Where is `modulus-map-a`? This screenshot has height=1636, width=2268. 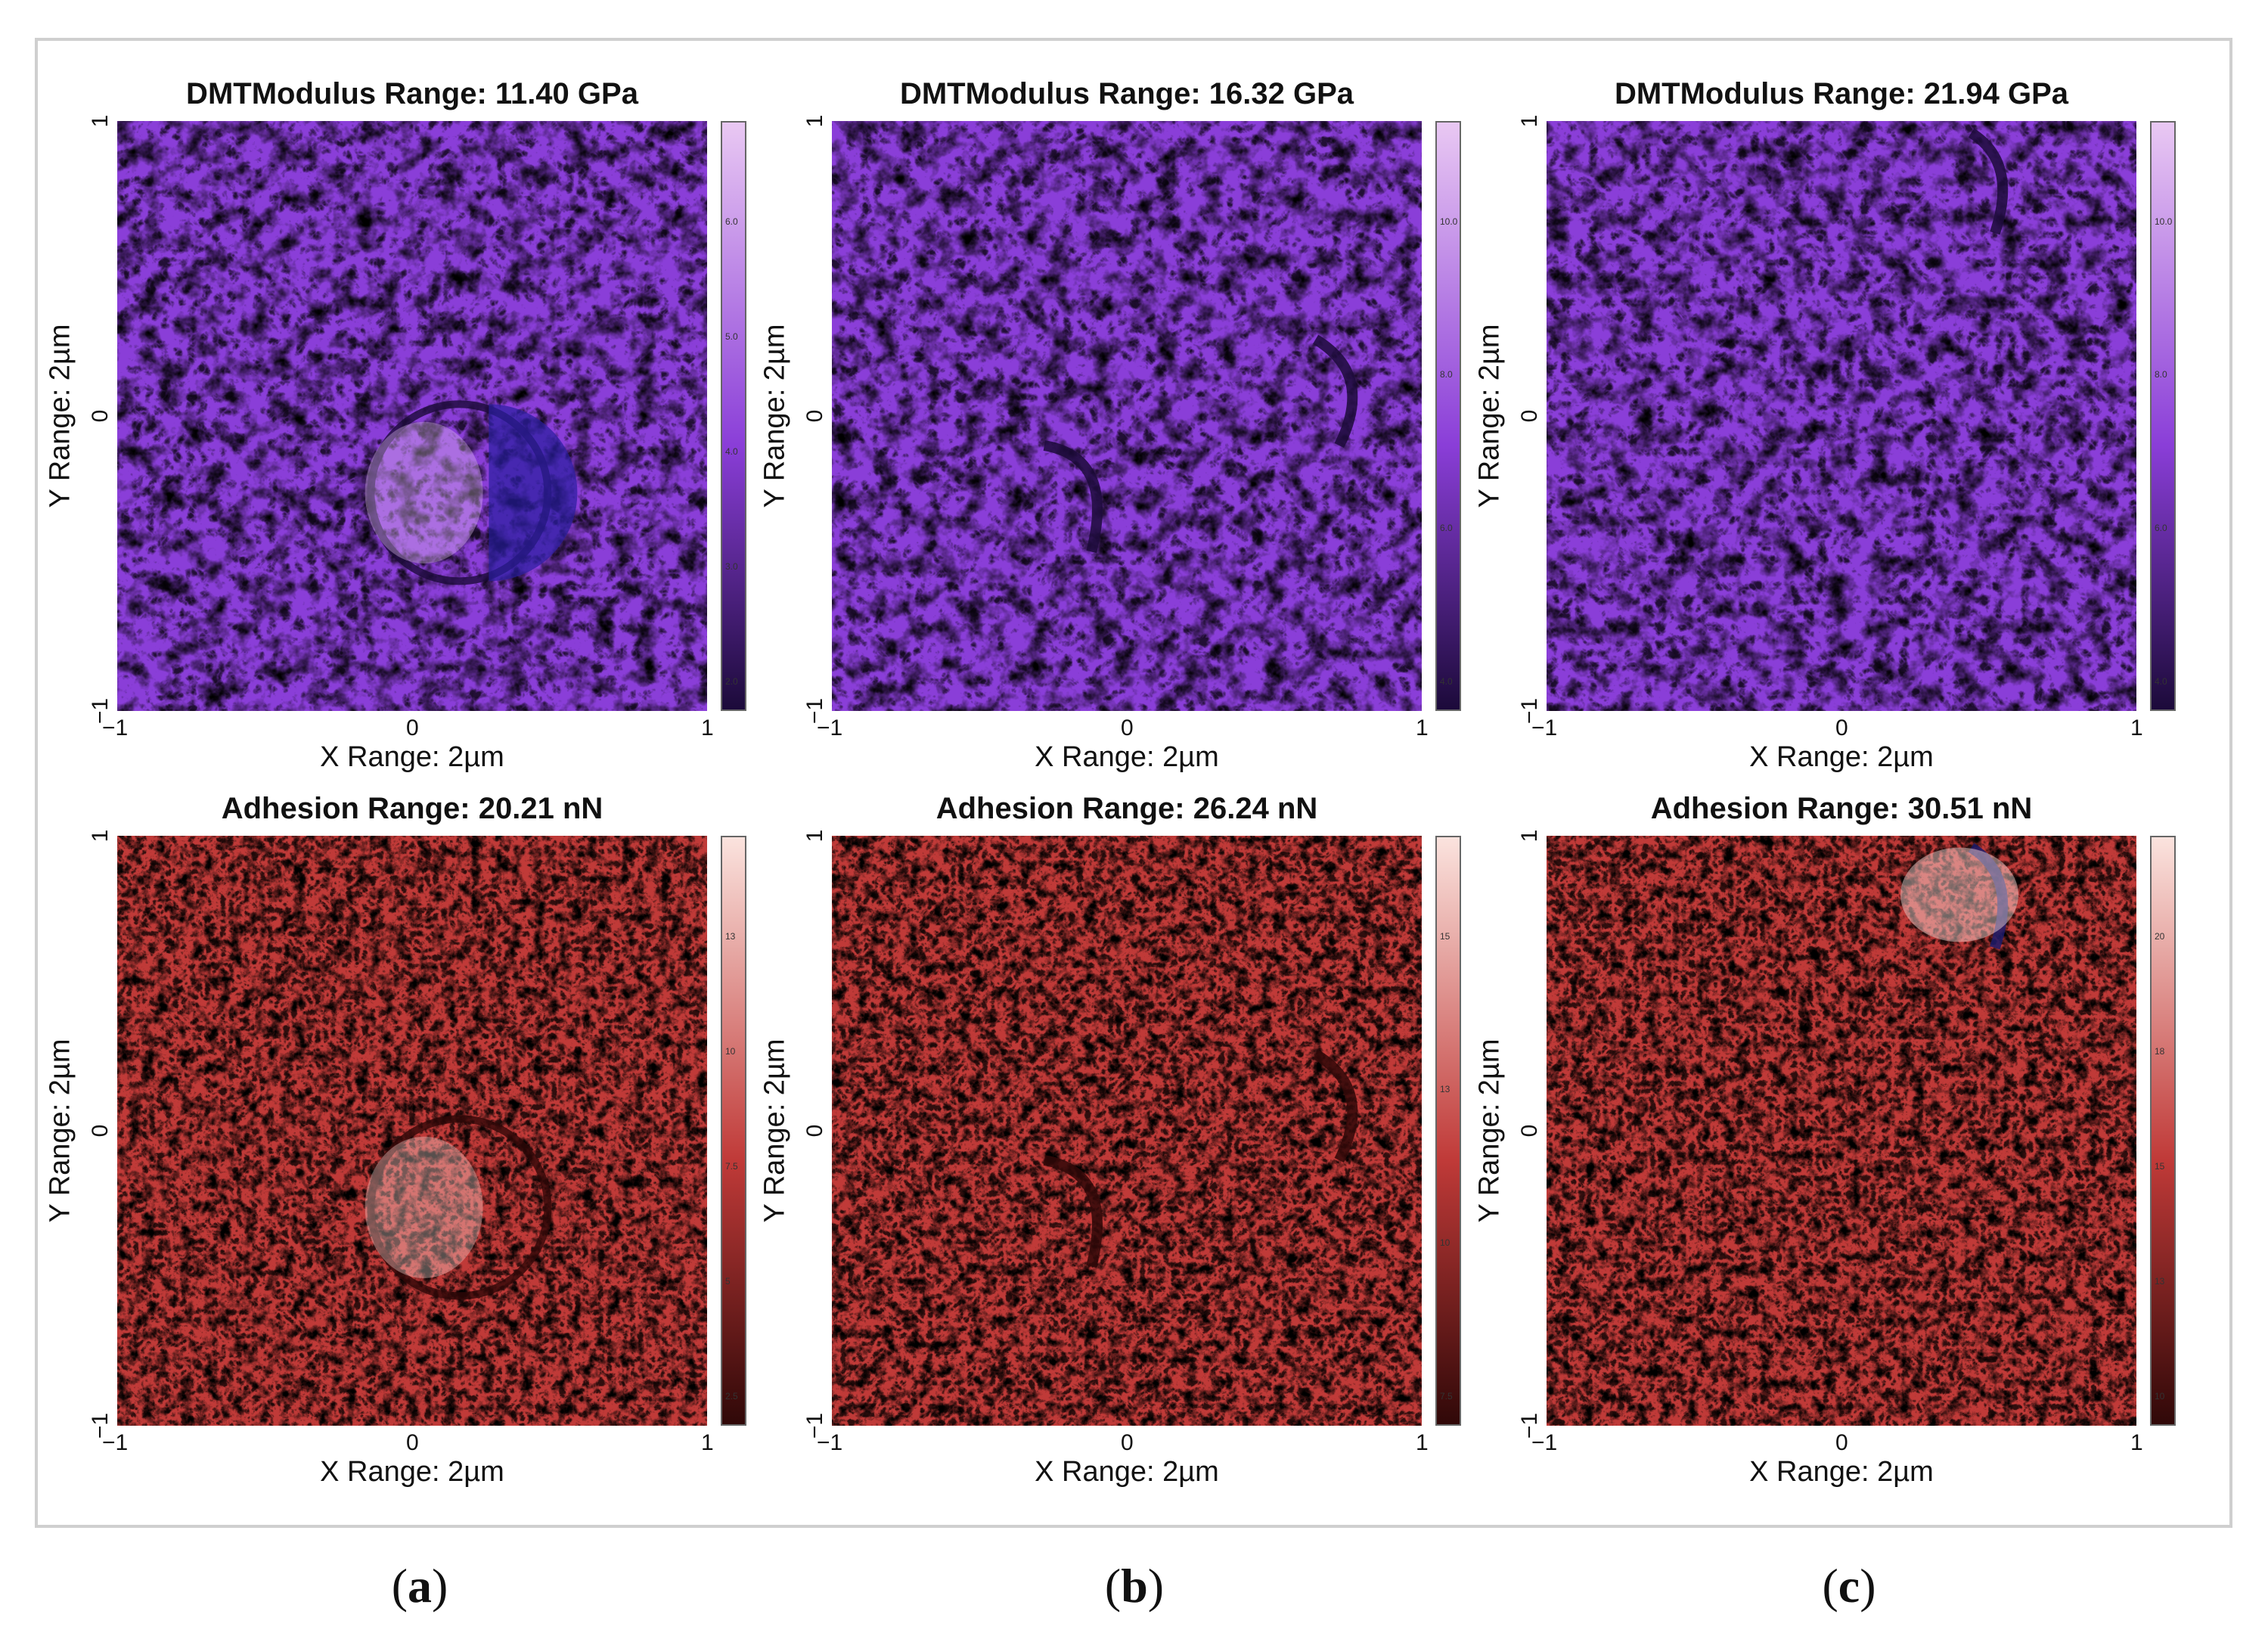 modulus-map-a is located at coordinates (412, 416).